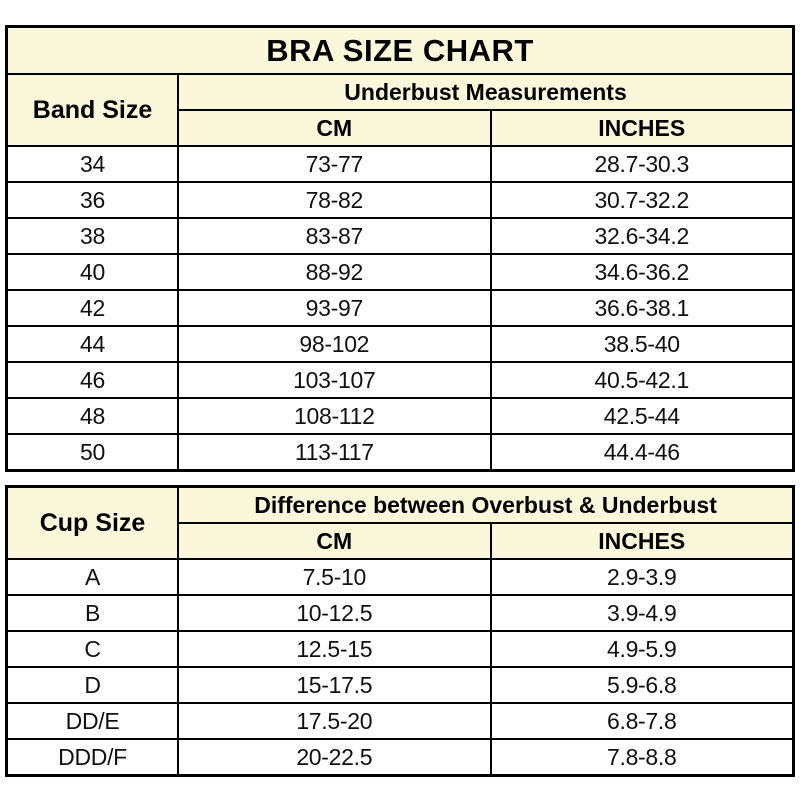 This screenshot has height=800, width=800. Describe the element at coordinates (92, 110) in the screenshot. I see `band-size-header: Band Size` at that location.